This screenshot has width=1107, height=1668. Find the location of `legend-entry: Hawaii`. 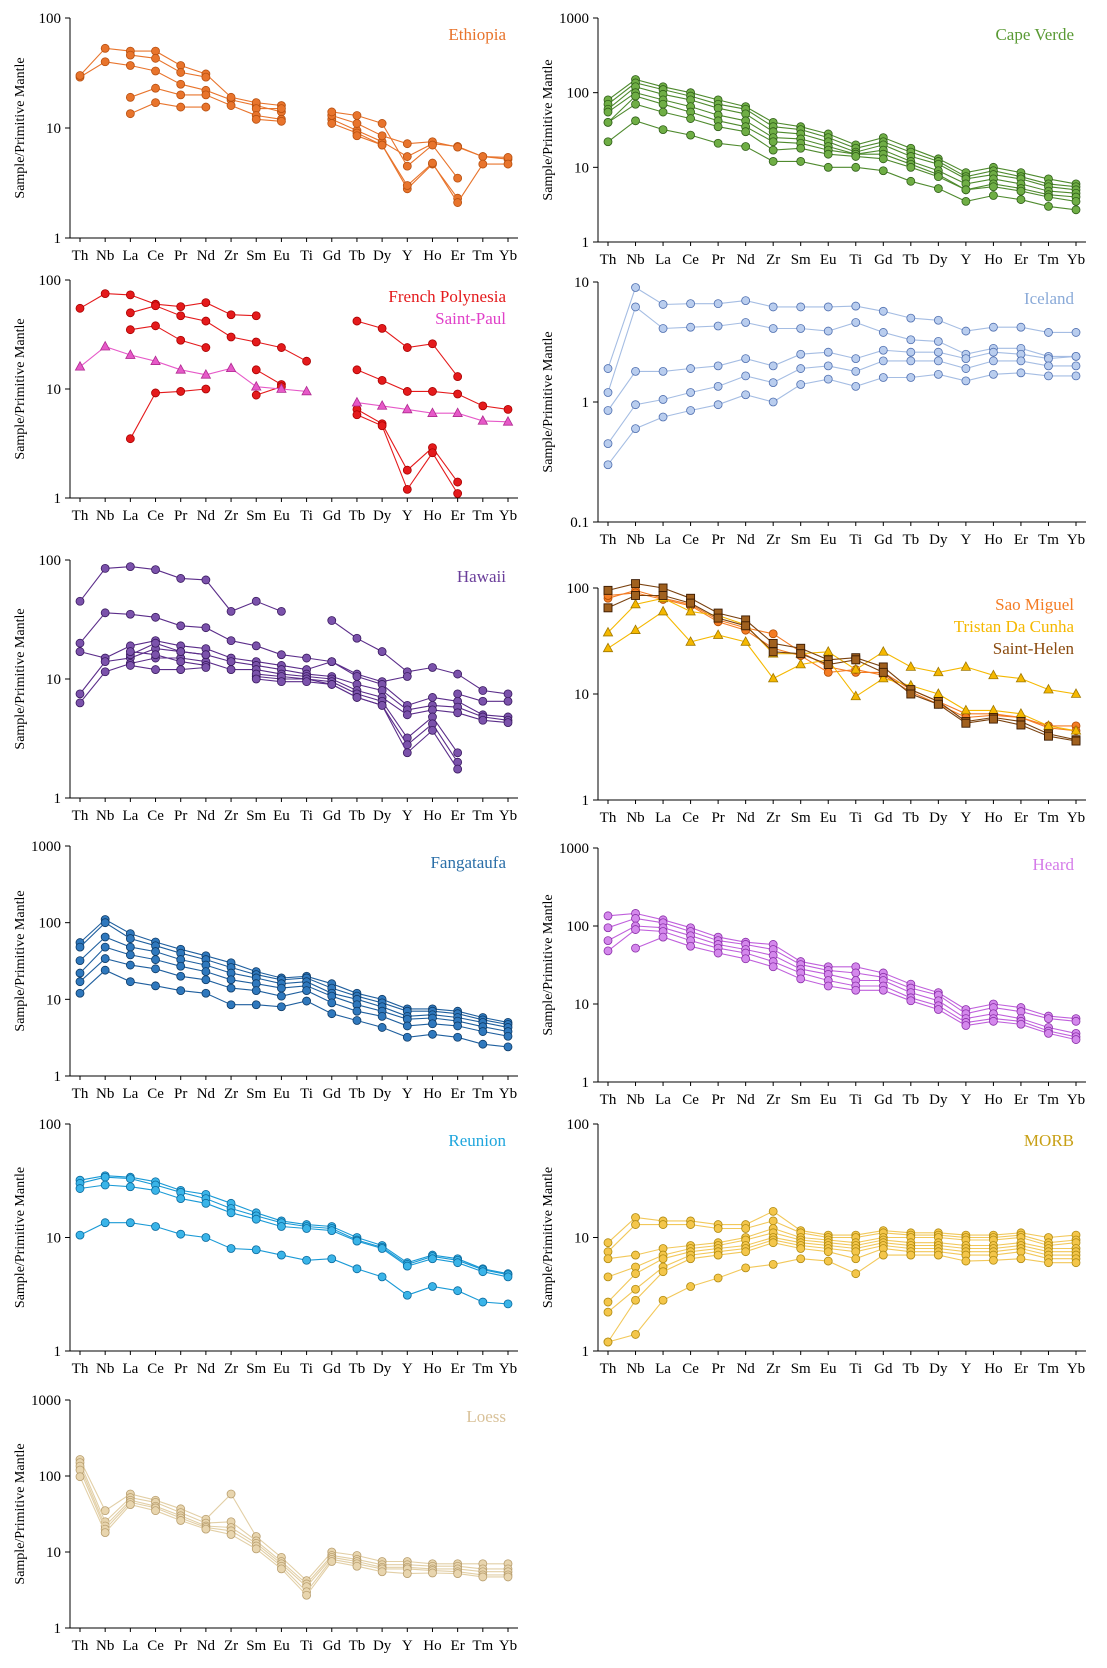

legend-entry: Hawaii is located at coordinates (481, 576).